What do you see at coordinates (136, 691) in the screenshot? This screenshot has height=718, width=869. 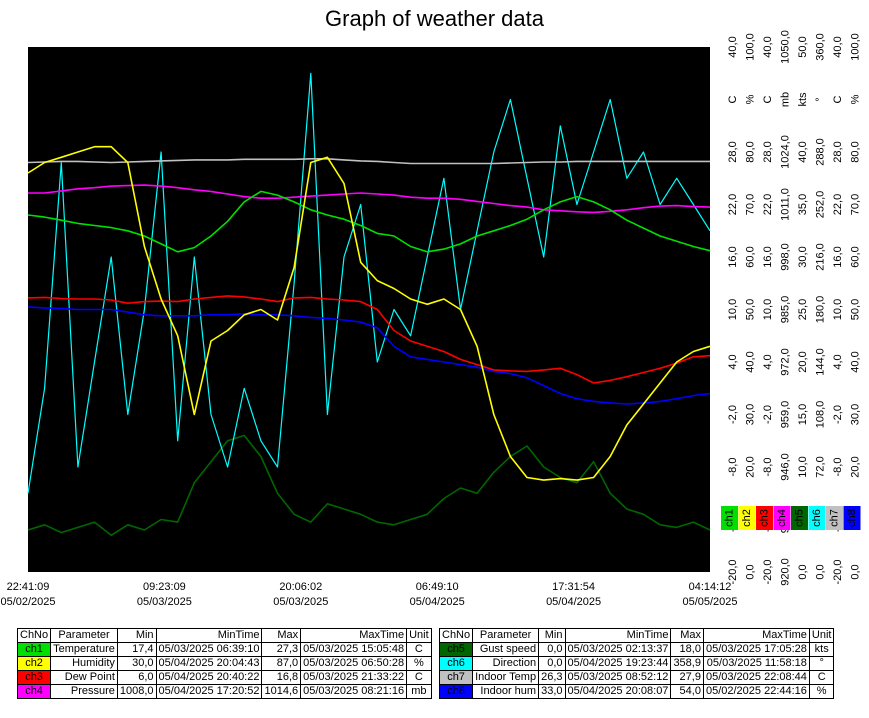 I see `cell-min: 1008,0` at bounding box center [136, 691].